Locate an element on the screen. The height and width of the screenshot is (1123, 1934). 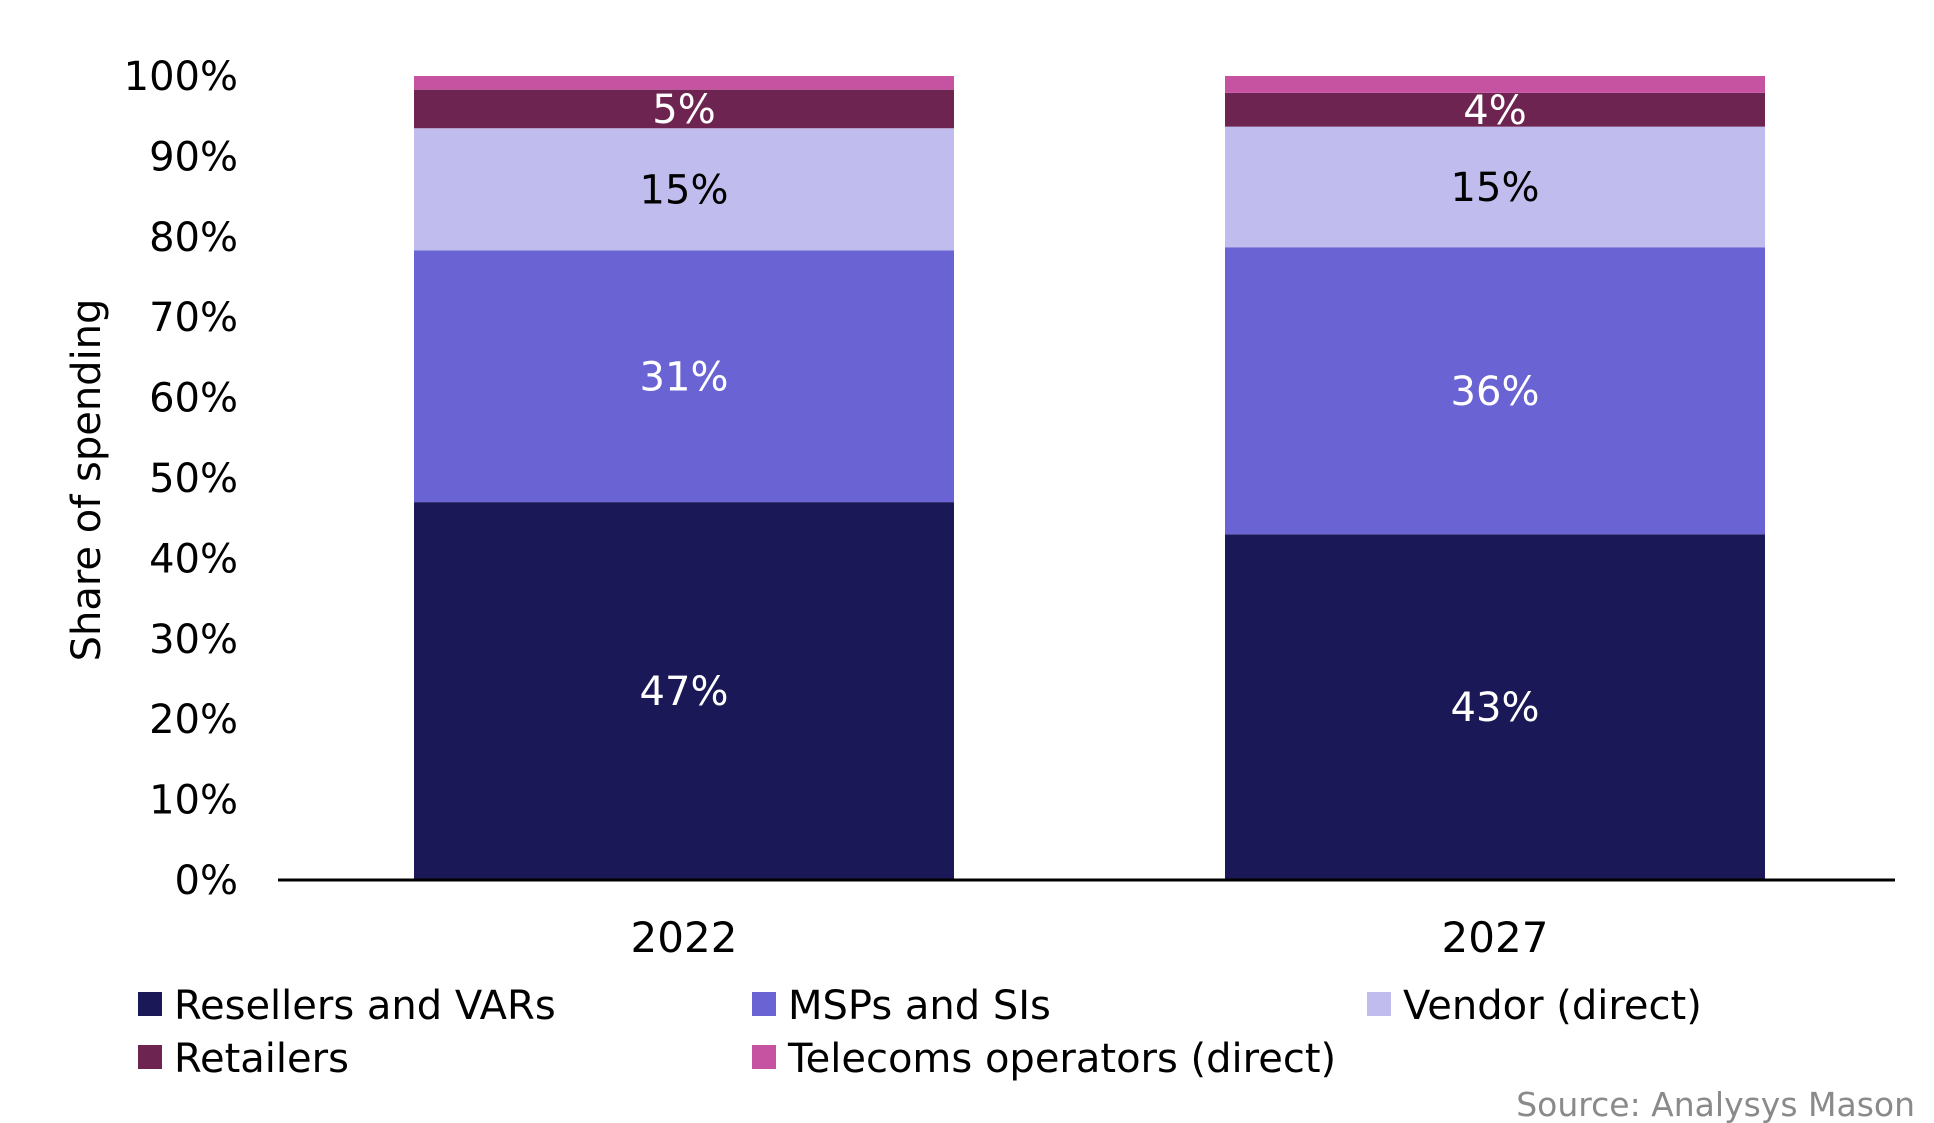
data-label-2027-1: 36% is located at coordinates (1495, 392).